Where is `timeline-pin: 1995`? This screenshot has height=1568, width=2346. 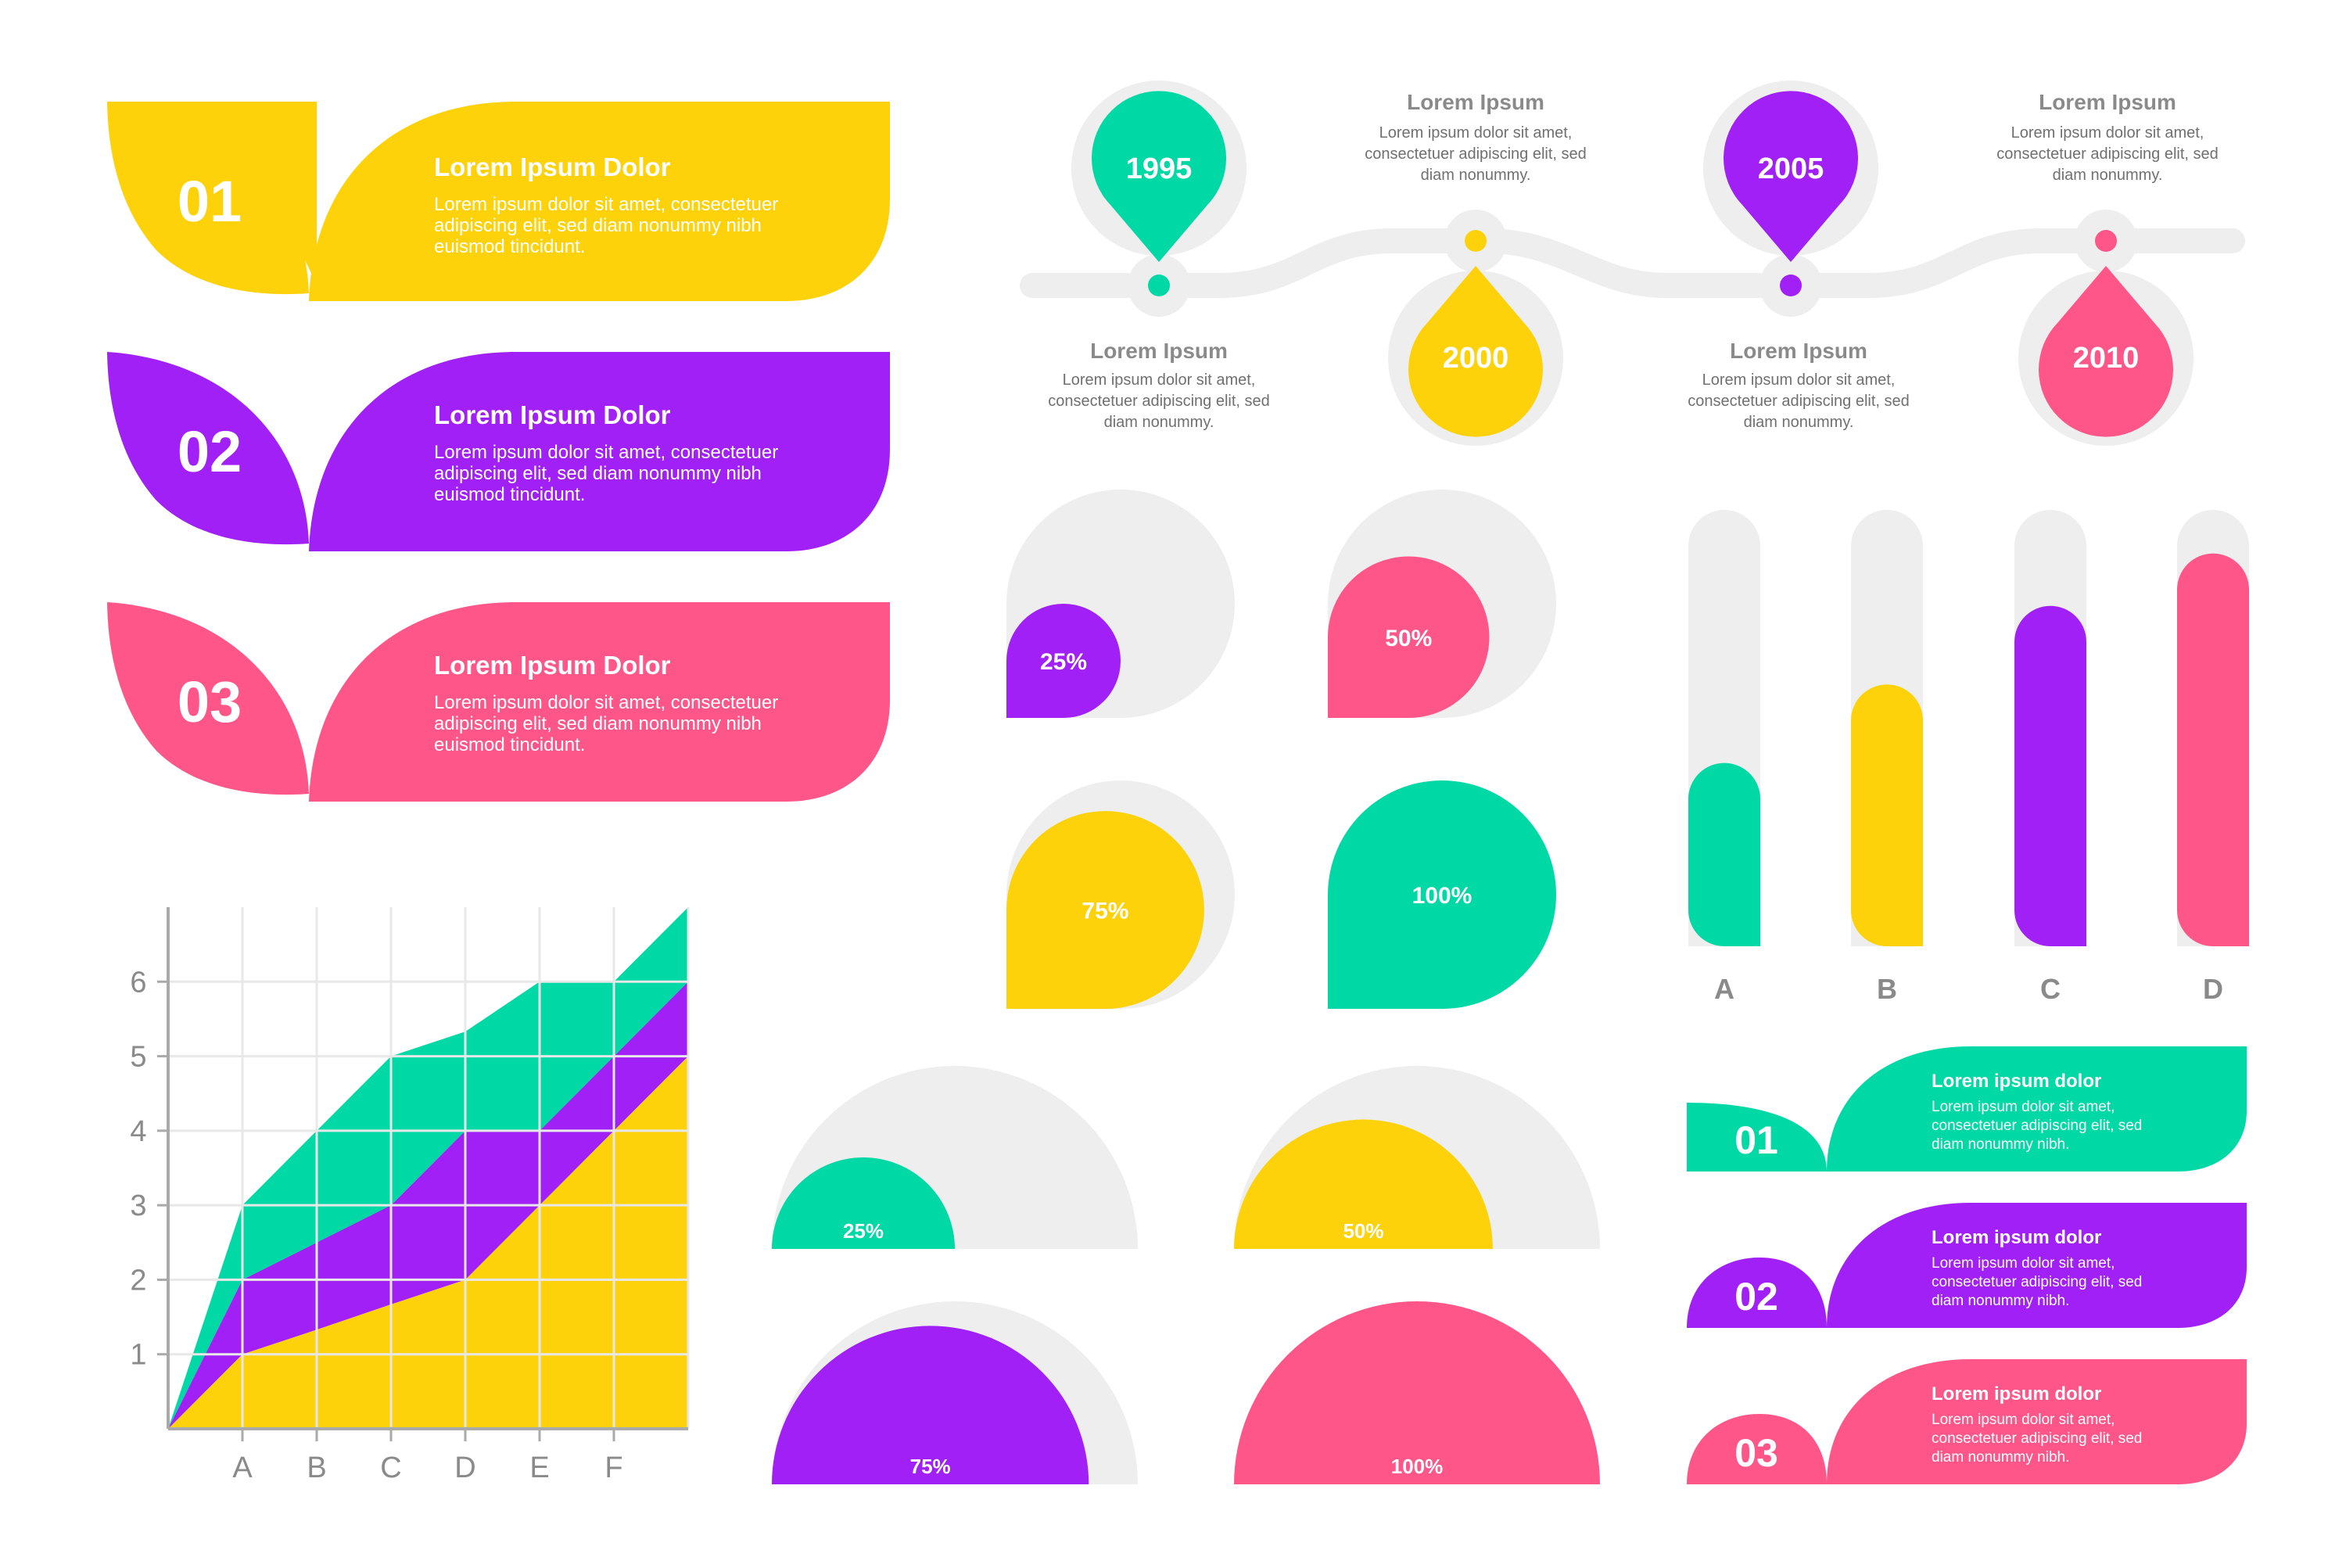
timeline-pin: 1995 is located at coordinates (1159, 199).